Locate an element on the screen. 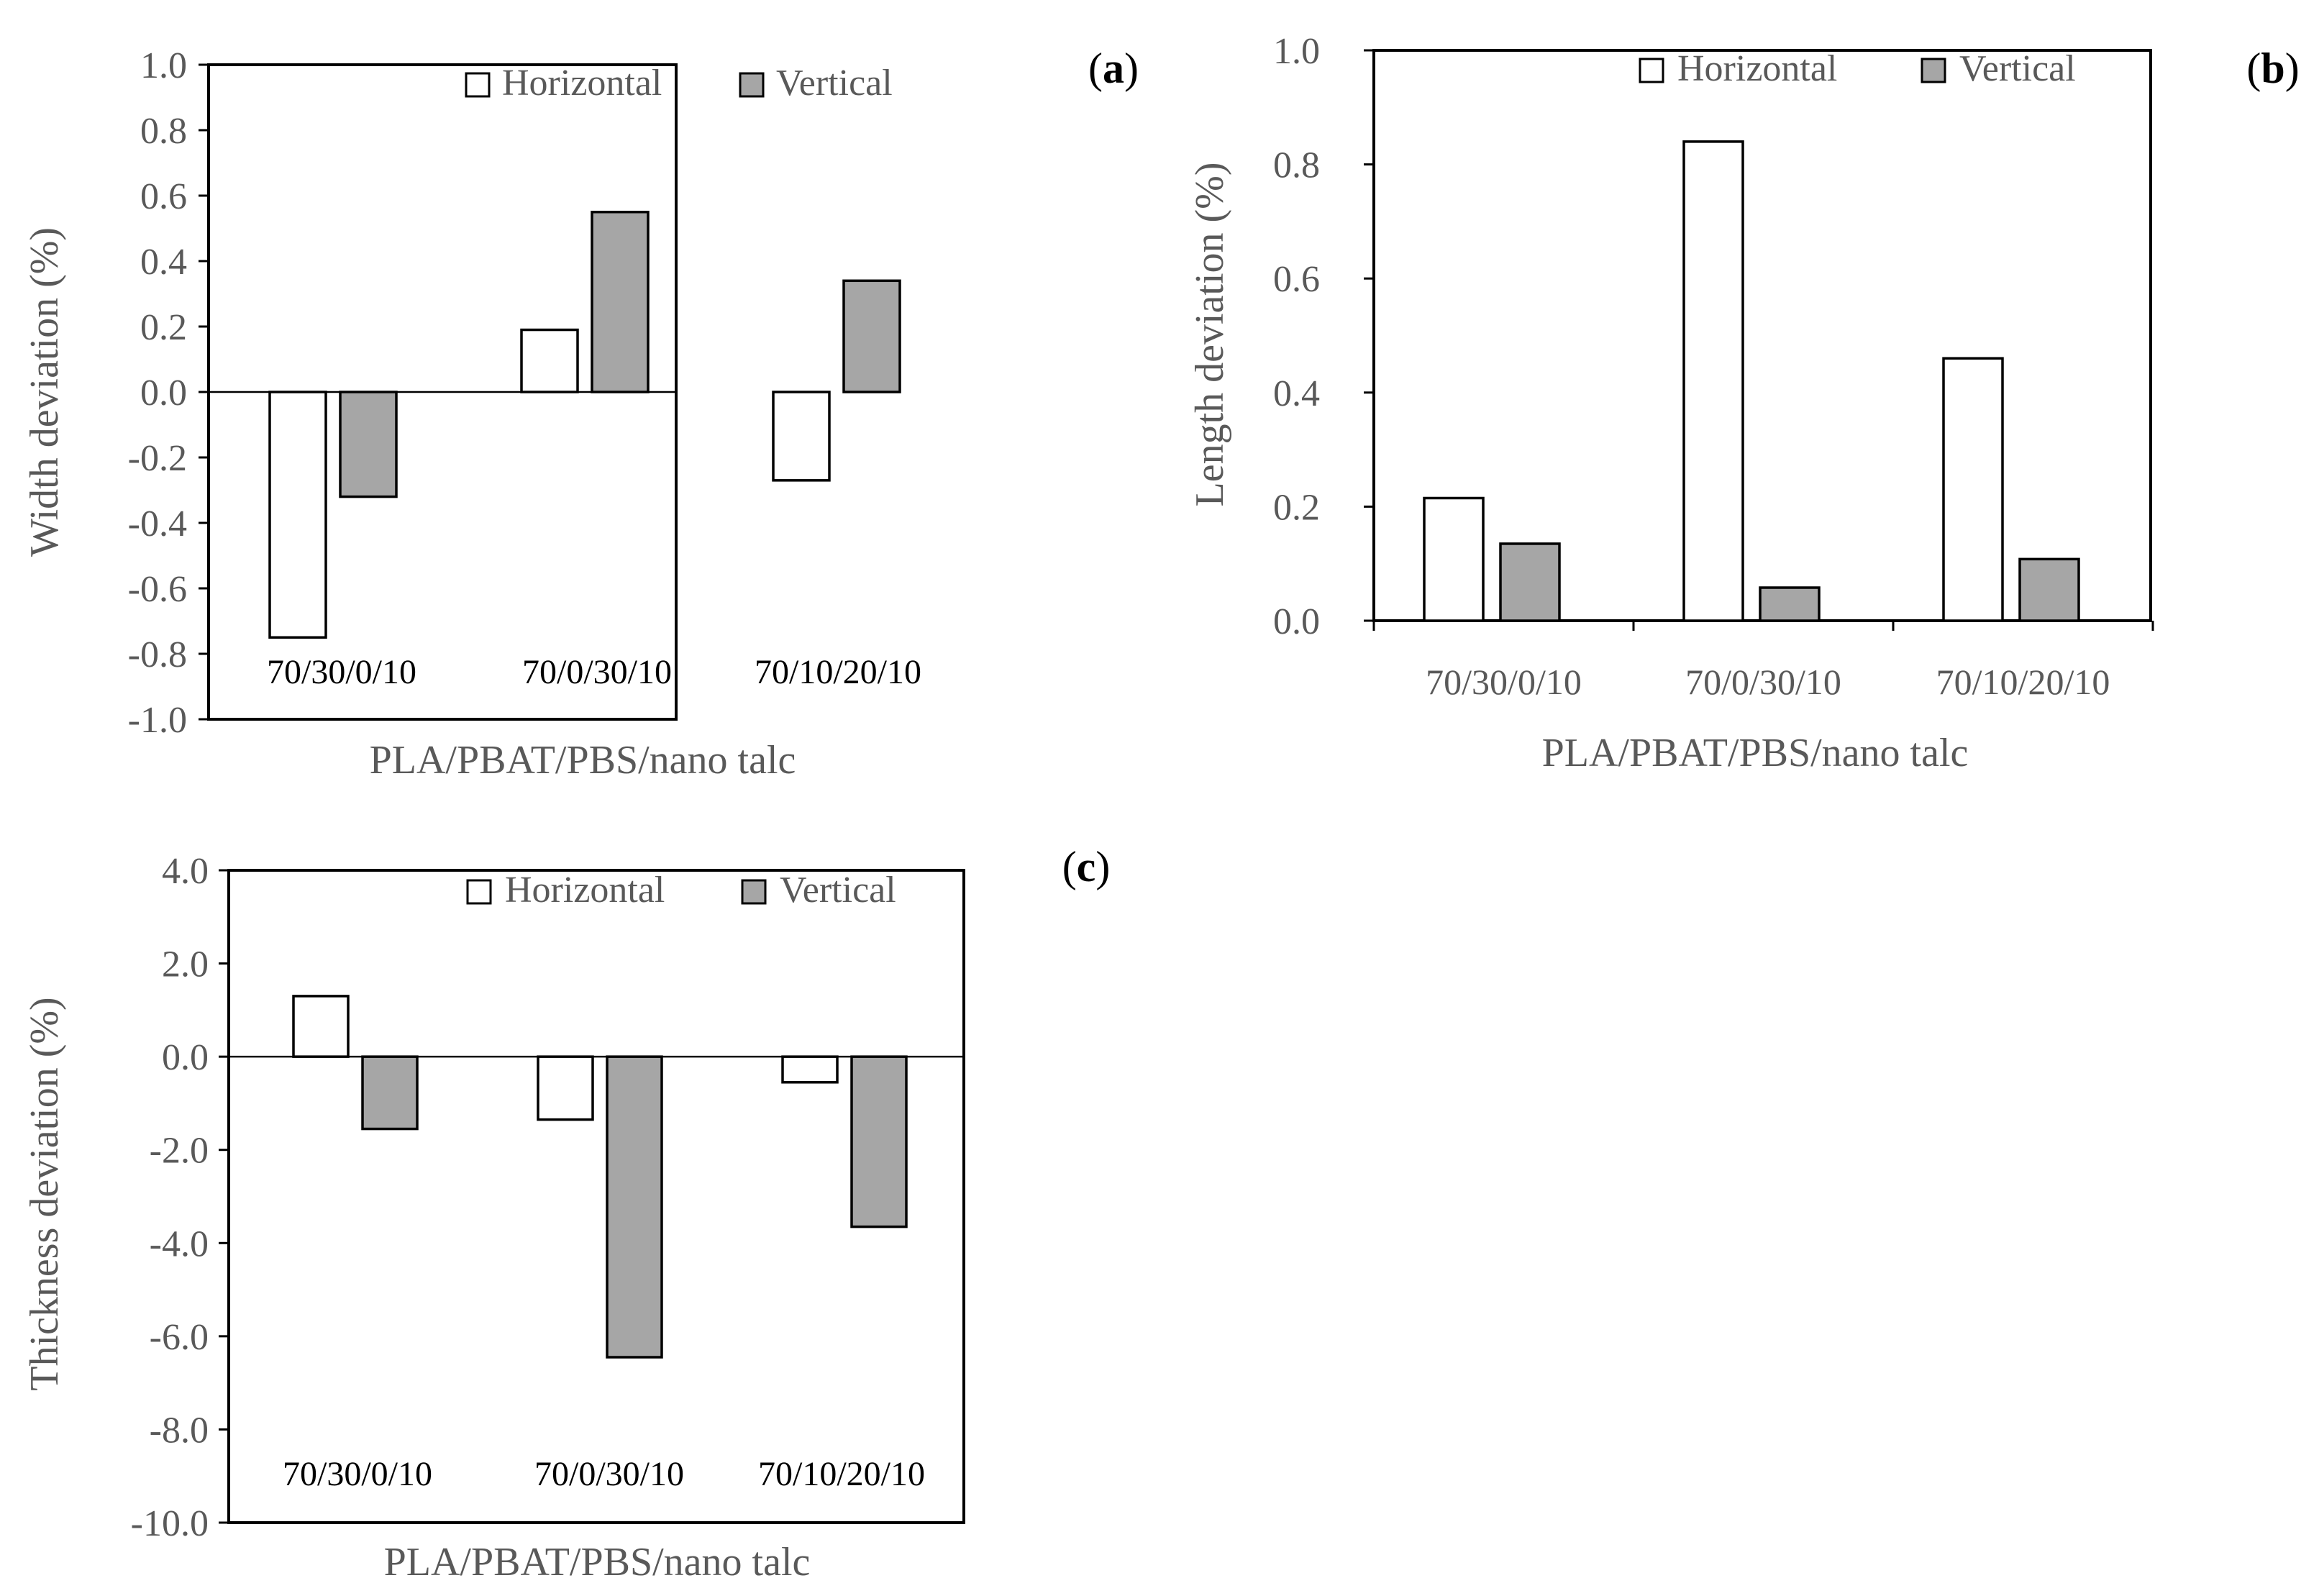 The height and width of the screenshot is (1596, 2319). panel-letter: b is located at coordinates (2272, 68).